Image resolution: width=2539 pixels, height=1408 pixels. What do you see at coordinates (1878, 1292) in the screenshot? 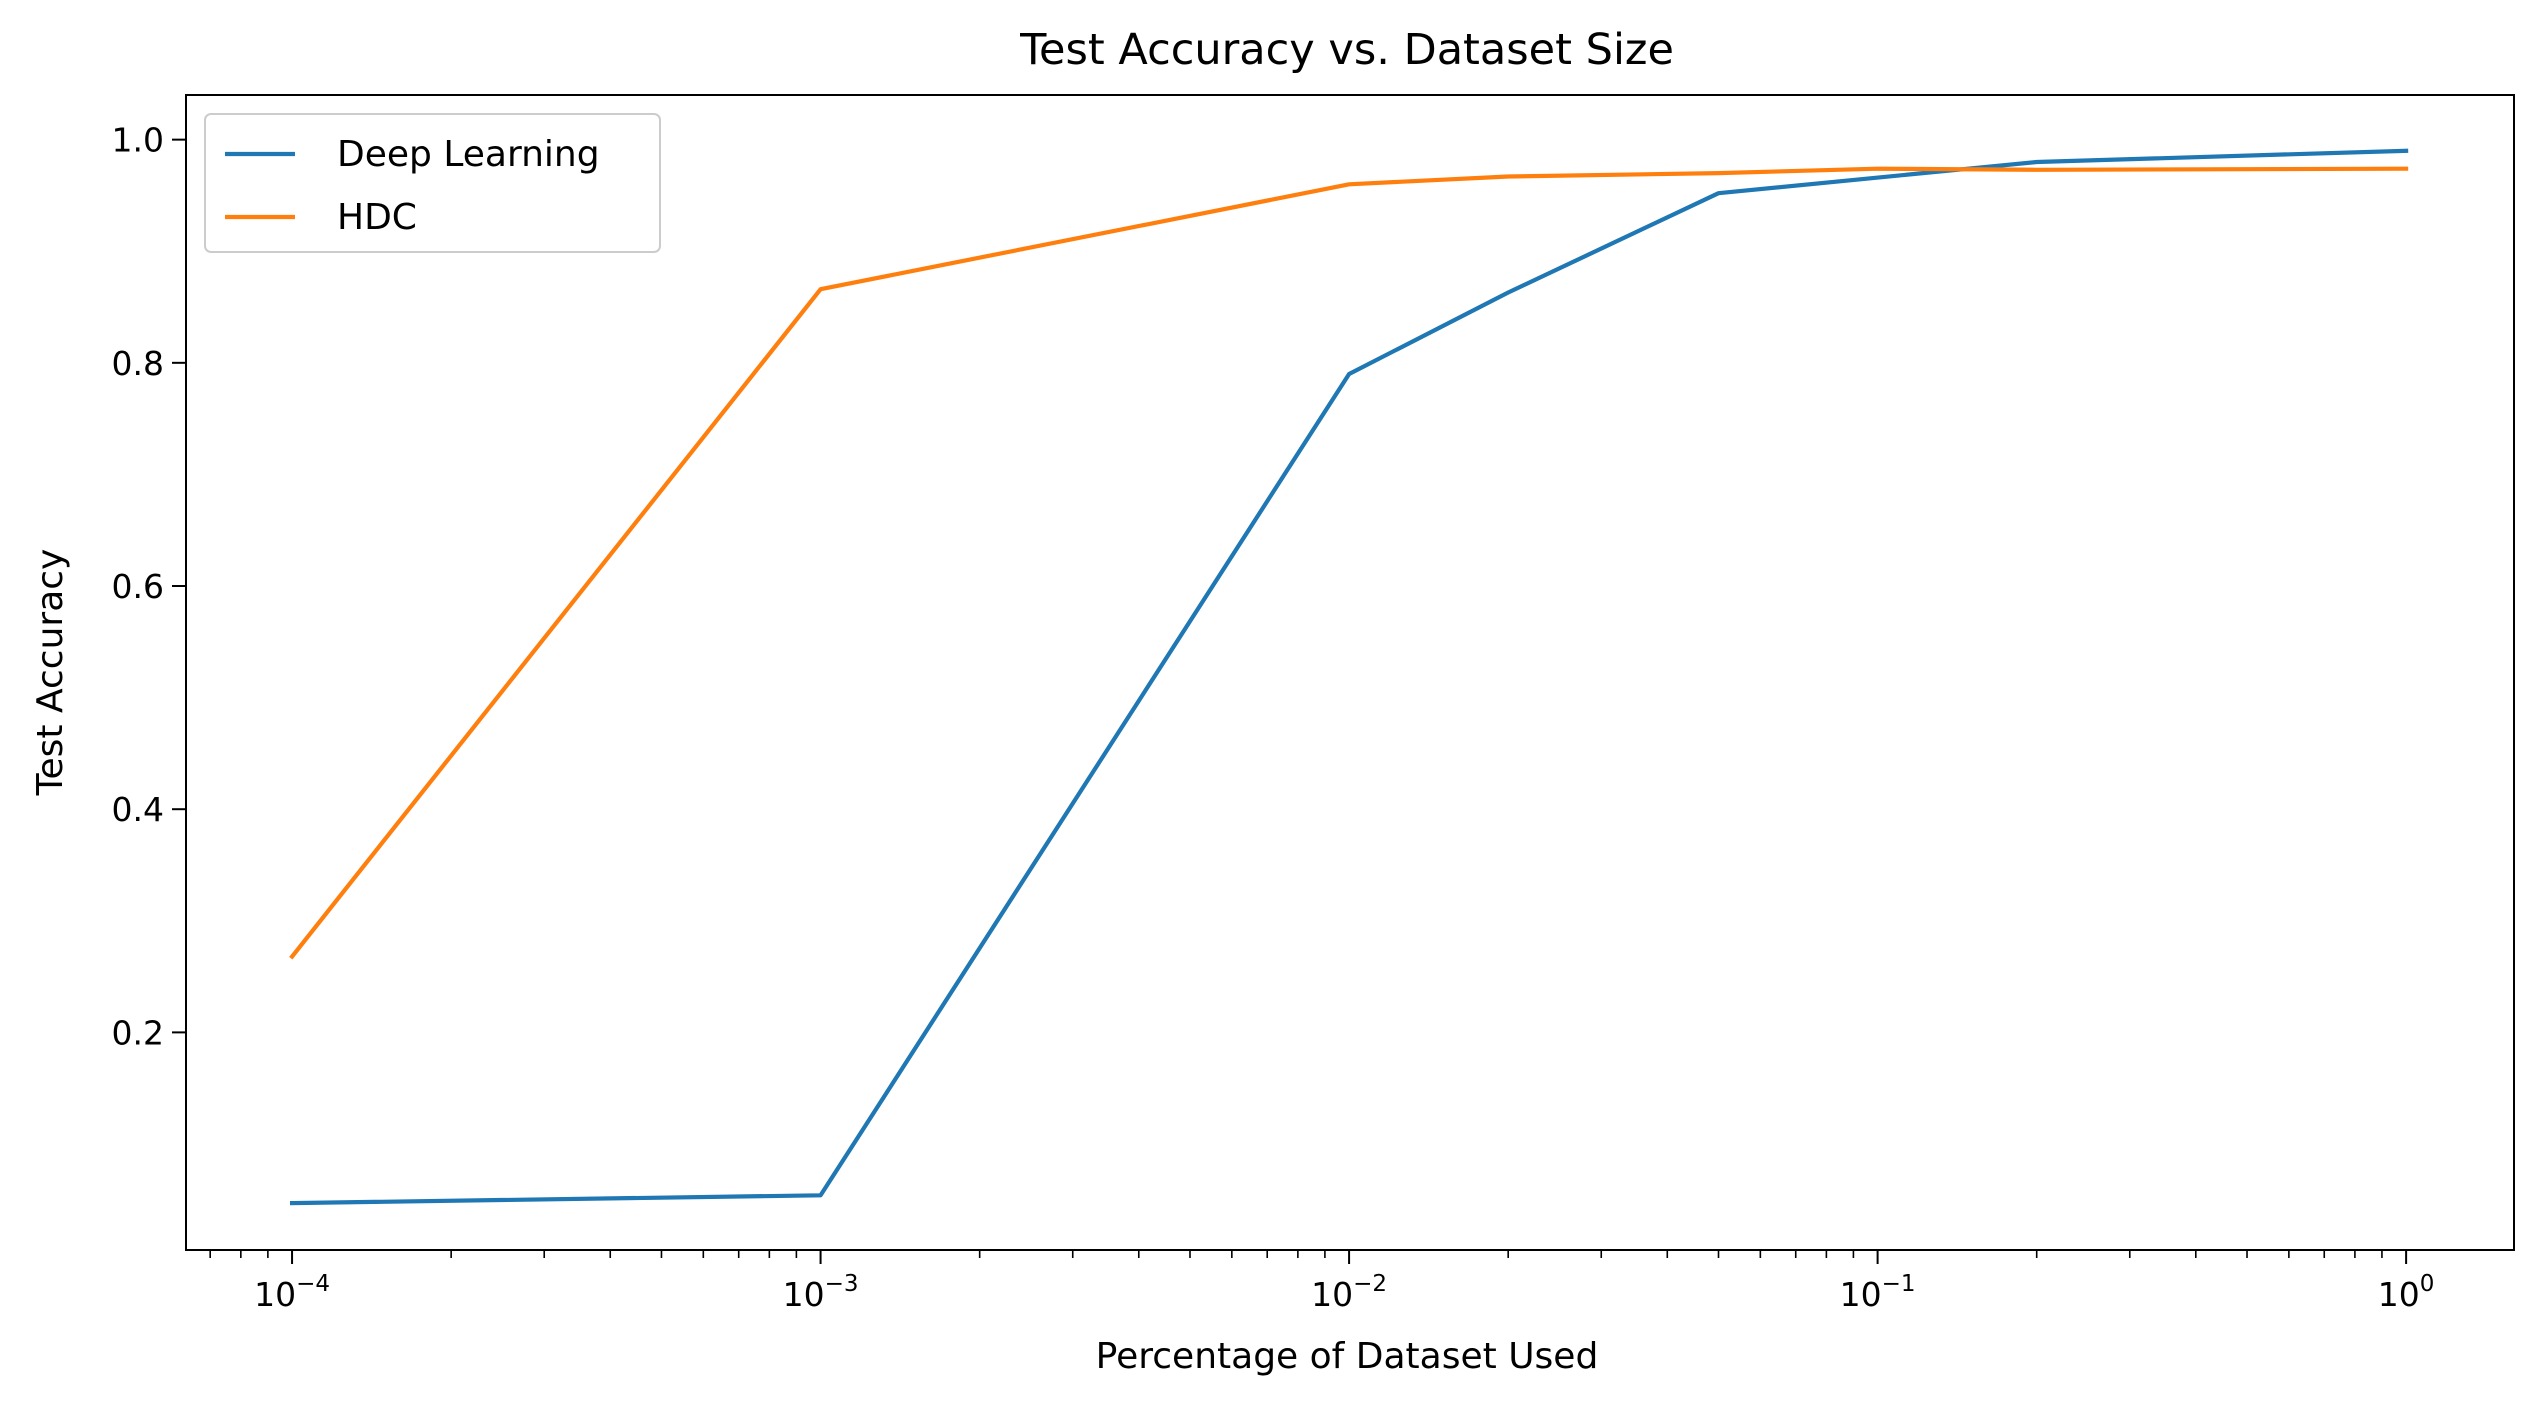
I see `x-tick-label: 10⁻¹` at bounding box center [1878, 1292].